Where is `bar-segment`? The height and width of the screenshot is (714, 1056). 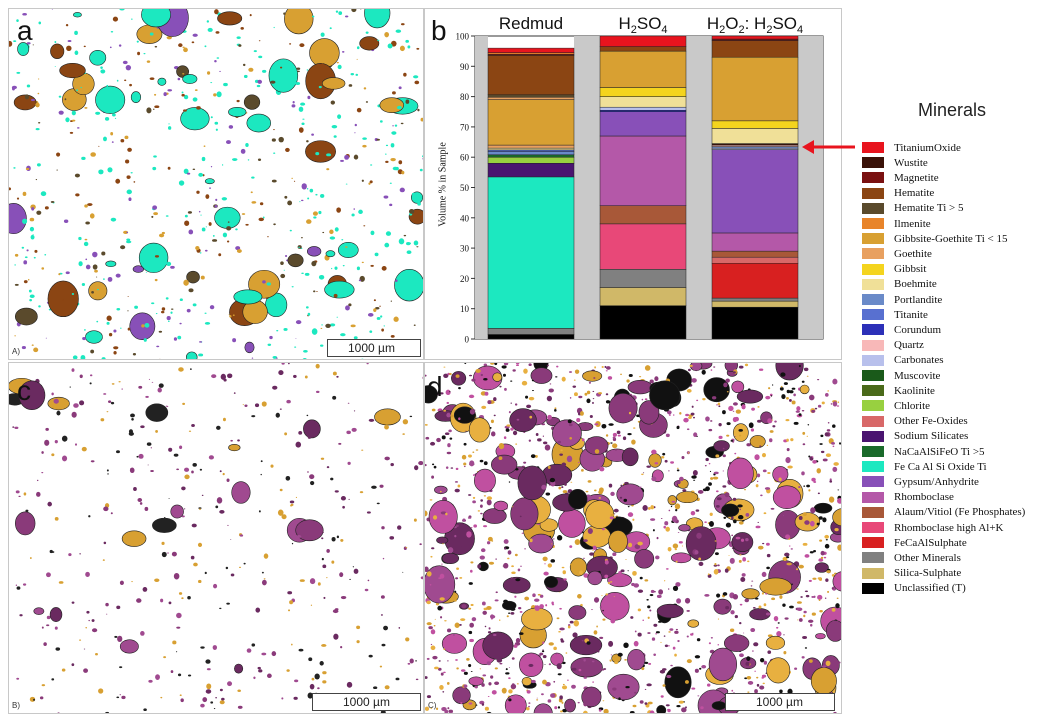
bar-segment is located at coordinates (531, 75).